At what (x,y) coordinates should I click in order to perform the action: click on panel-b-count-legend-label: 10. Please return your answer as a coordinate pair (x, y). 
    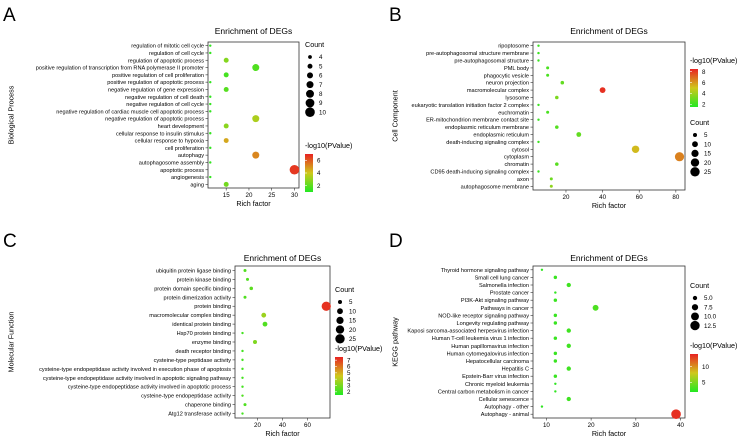
    Looking at the image, I should click on (707, 144).